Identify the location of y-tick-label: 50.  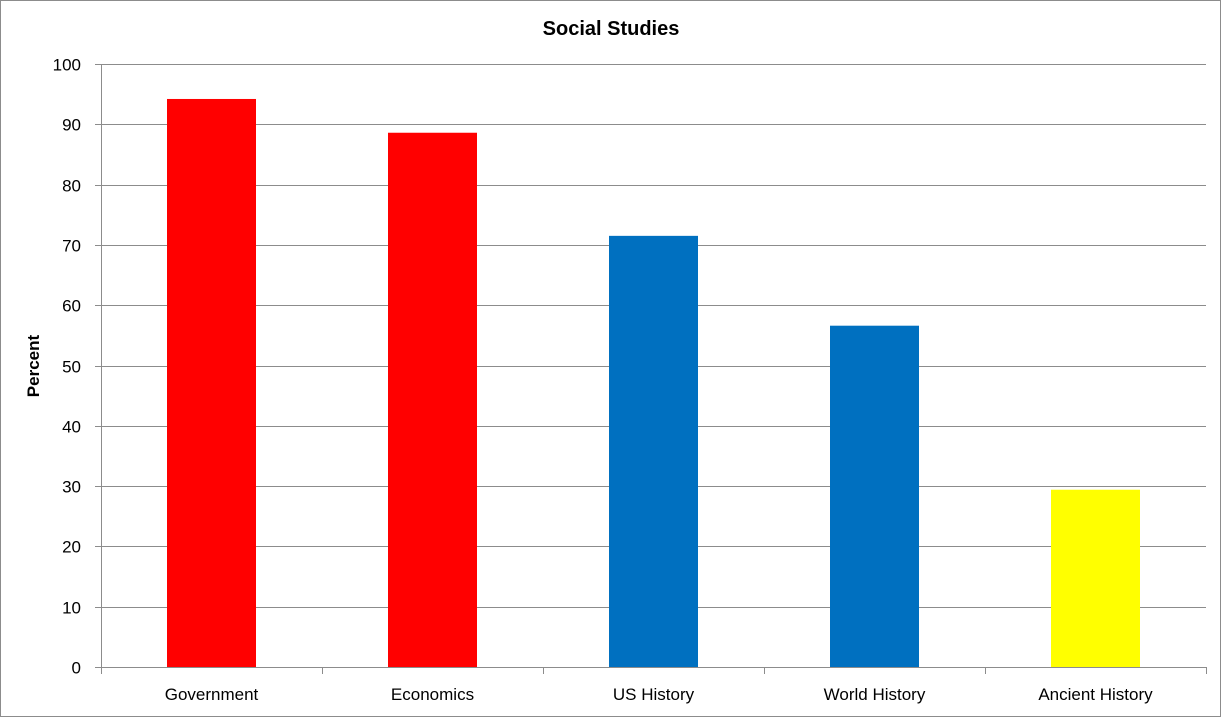
(71, 367).